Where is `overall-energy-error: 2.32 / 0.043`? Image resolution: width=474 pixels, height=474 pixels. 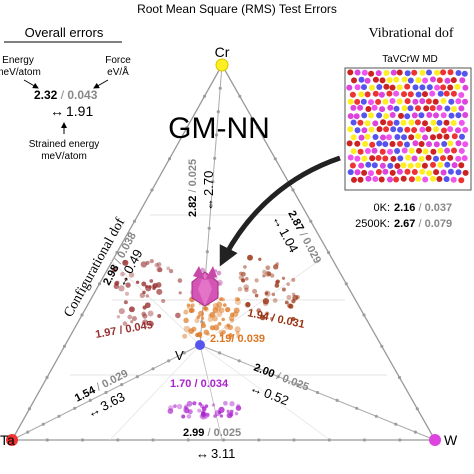
overall-energy-error: 2.32 / 0.043 is located at coordinates (66, 95).